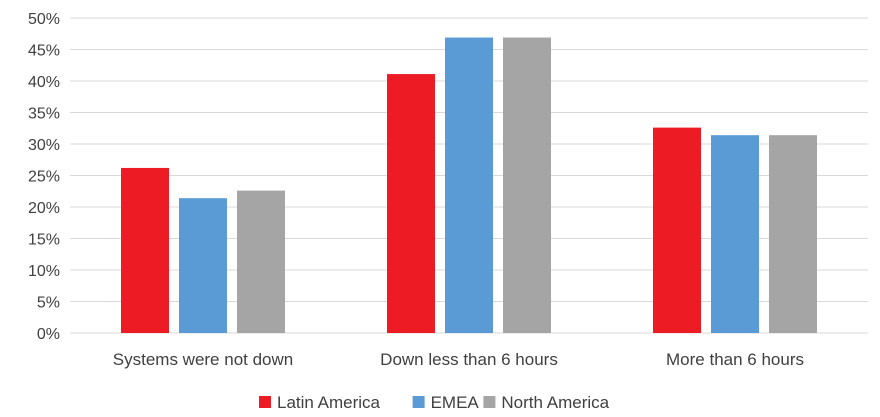 The image size is (880, 417). I want to click on x-category-label: Systems were not down, so click(203, 359).